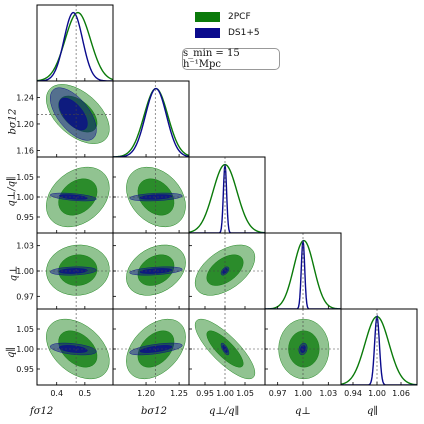  Describe the element at coordinates (25, 349) in the screenshot. I see `ytick-label-4-1: 1.00` at that location.